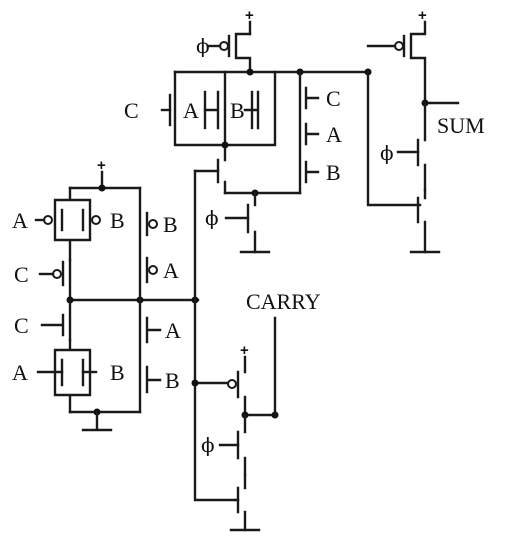 This screenshot has width=527, height=545. What do you see at coordinates (333, 98) in the screenshot?
I see `input-c-sum-series: C` at bounding box center [333, 98].